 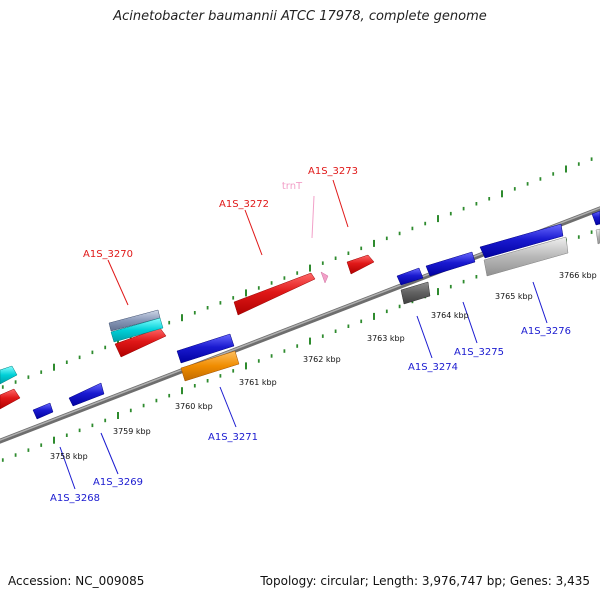 What do you see at coordinates (514, 296) in the screenshot?
I see `kbp-label: 3765 kbp` at bounding box center [514, 296].